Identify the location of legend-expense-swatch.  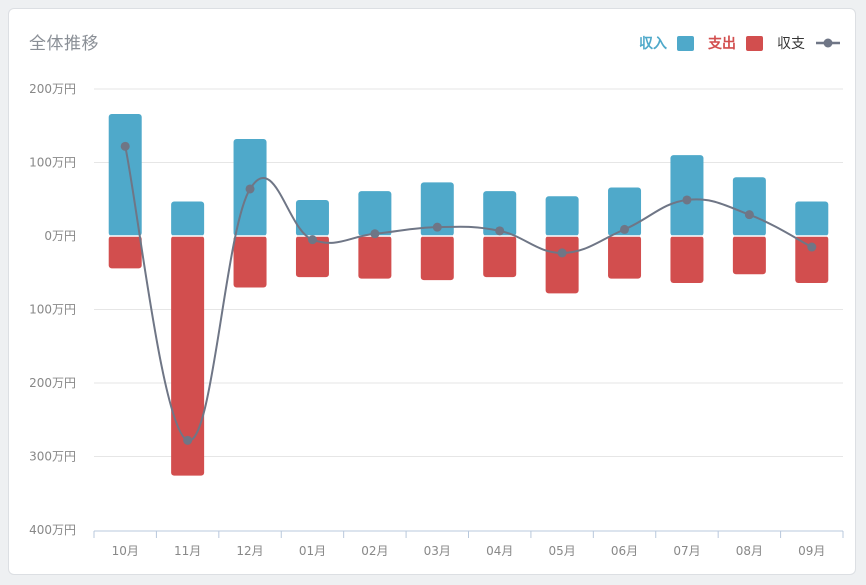
(754, 43).